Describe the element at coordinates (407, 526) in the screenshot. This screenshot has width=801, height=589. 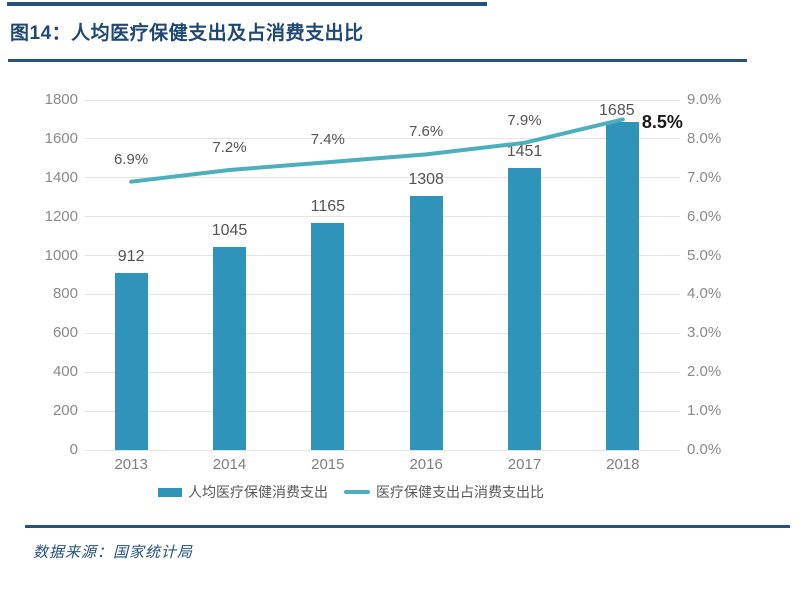
I see `footer-divider` at that location.